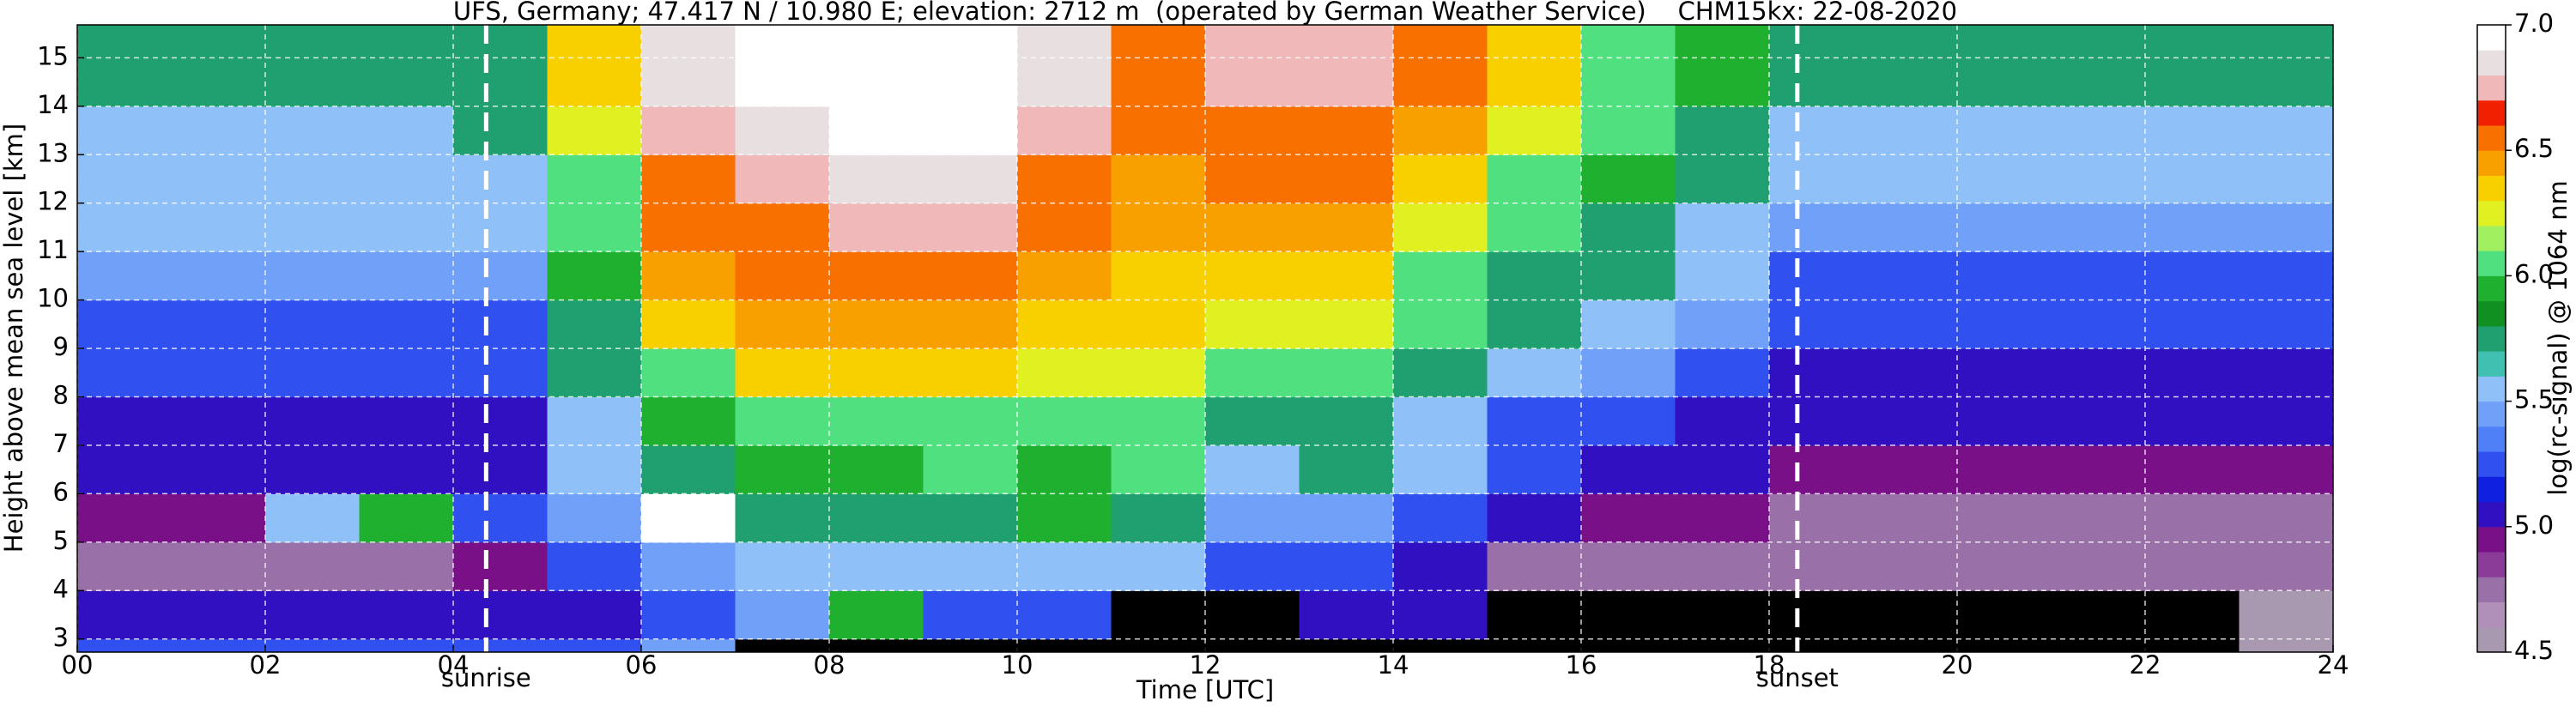  What do you see at coordinates (1957, 665) in the screenshot?
I see `x-tick-label: 20` at bounding box center [1957, 665].